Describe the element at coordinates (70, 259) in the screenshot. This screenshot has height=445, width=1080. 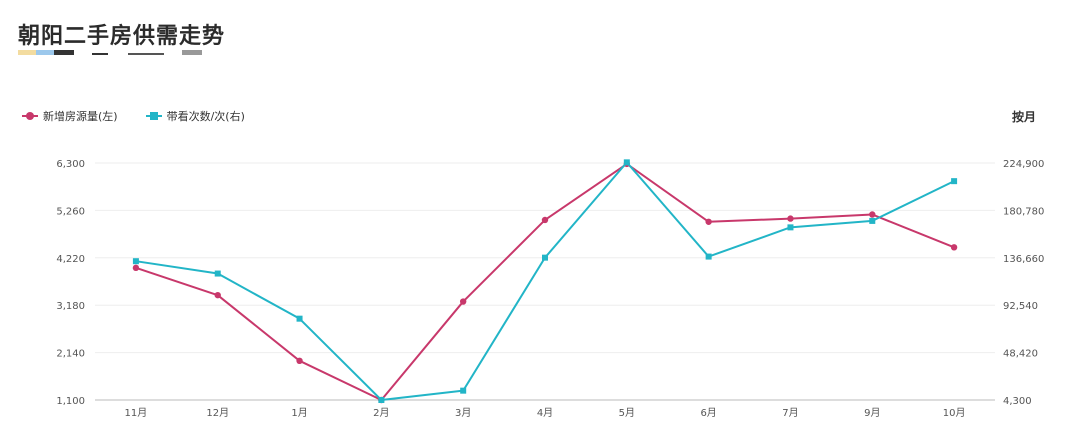
I see `y-left-tick-label: 4,220` at that location.